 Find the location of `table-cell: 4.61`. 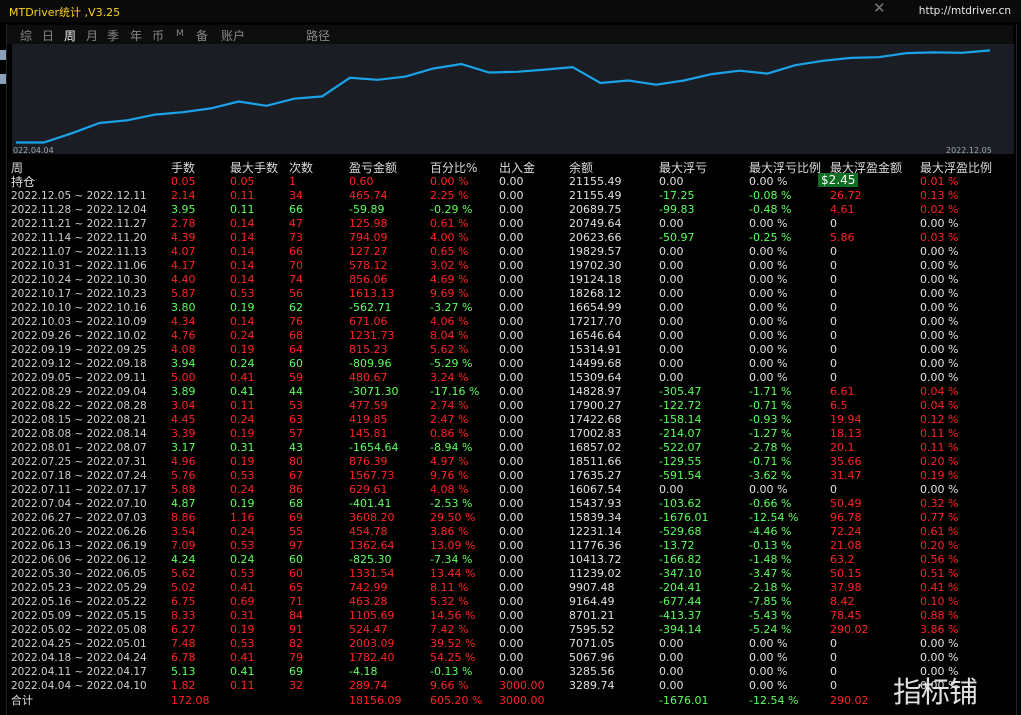

table-cell: 4.61 is located at coordinates (842, 209).